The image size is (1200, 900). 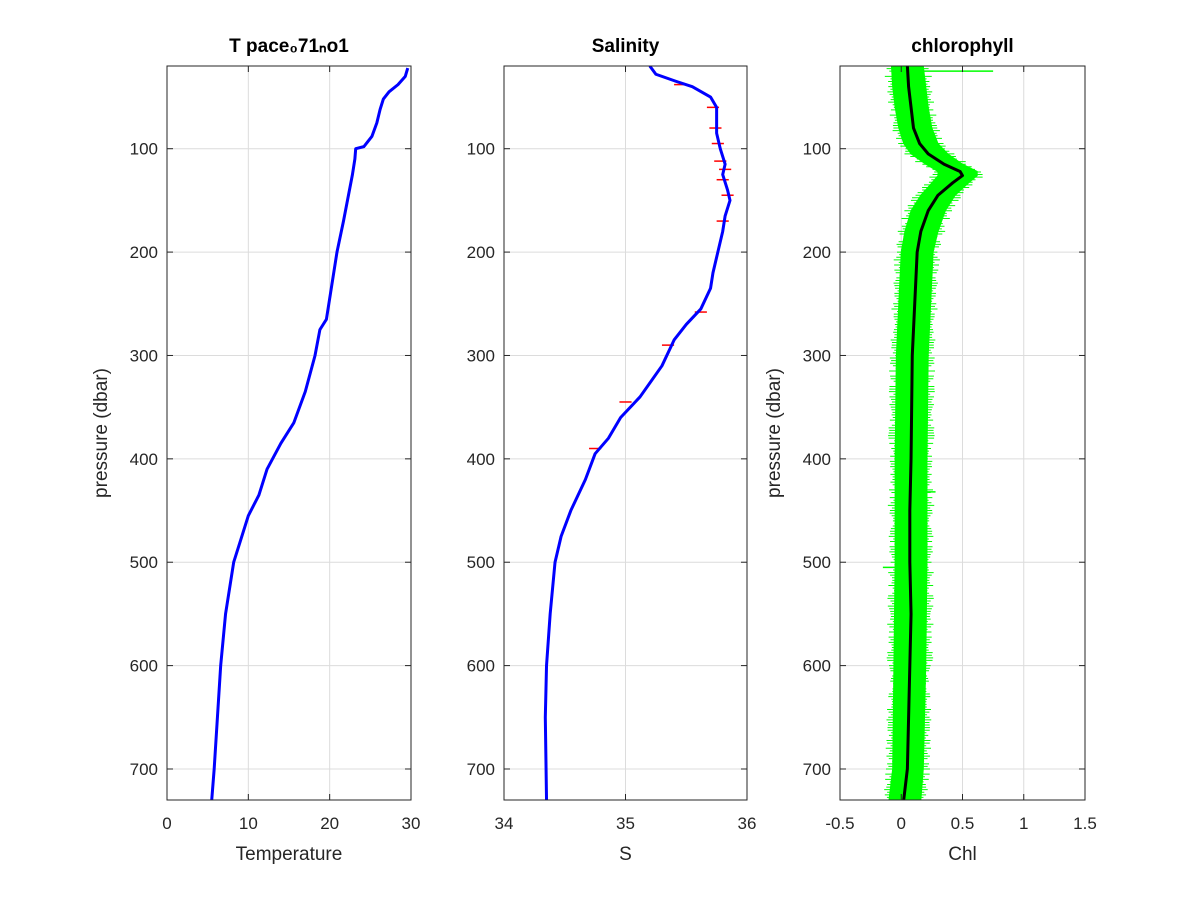 What do you see at coordinates (411, 823) in the screenshot?
I see `x-tick-label: 30` at bounding box center [411, 823].